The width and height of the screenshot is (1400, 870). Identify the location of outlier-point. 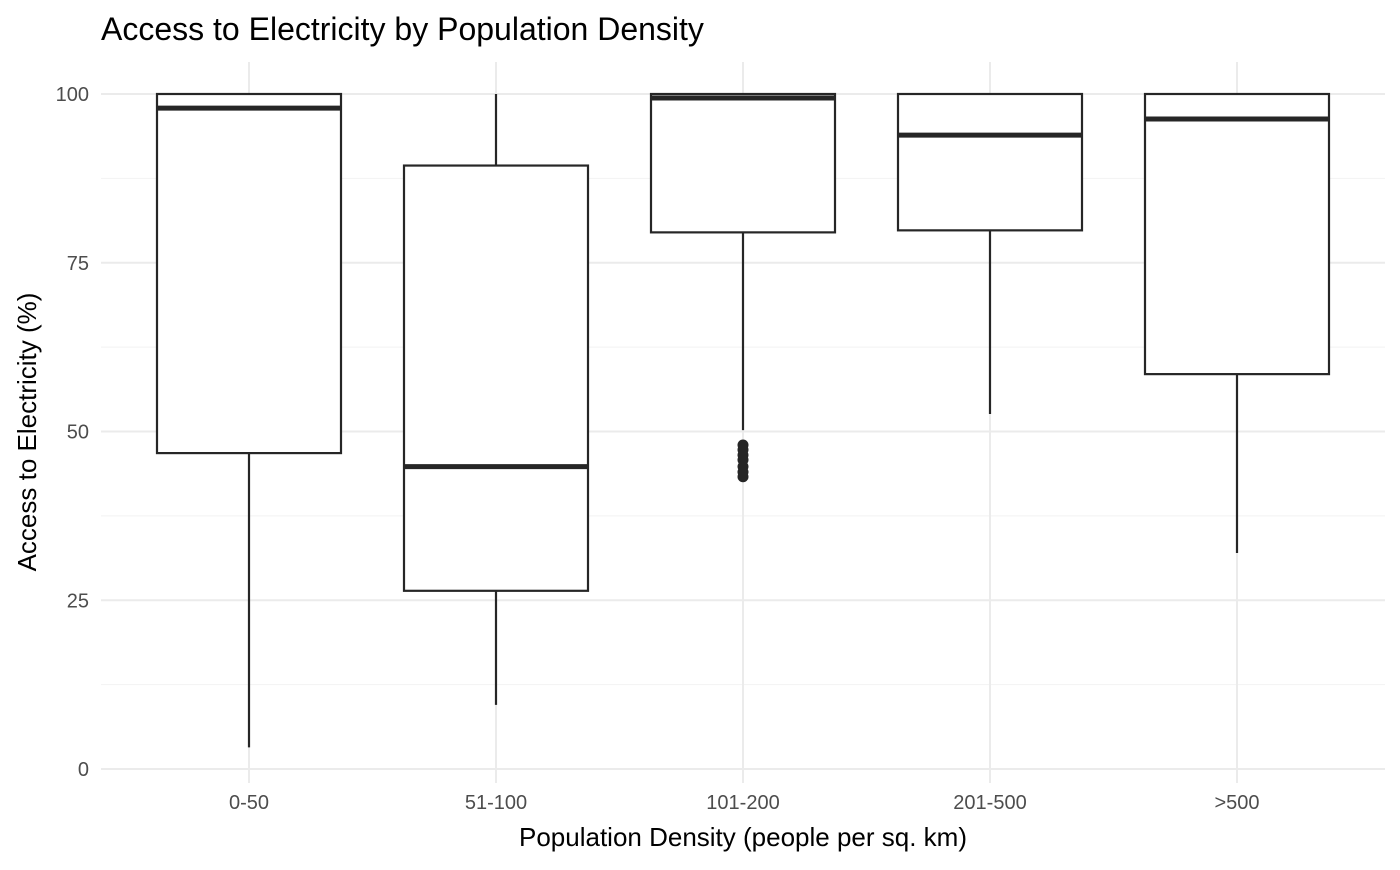
(743, 477).